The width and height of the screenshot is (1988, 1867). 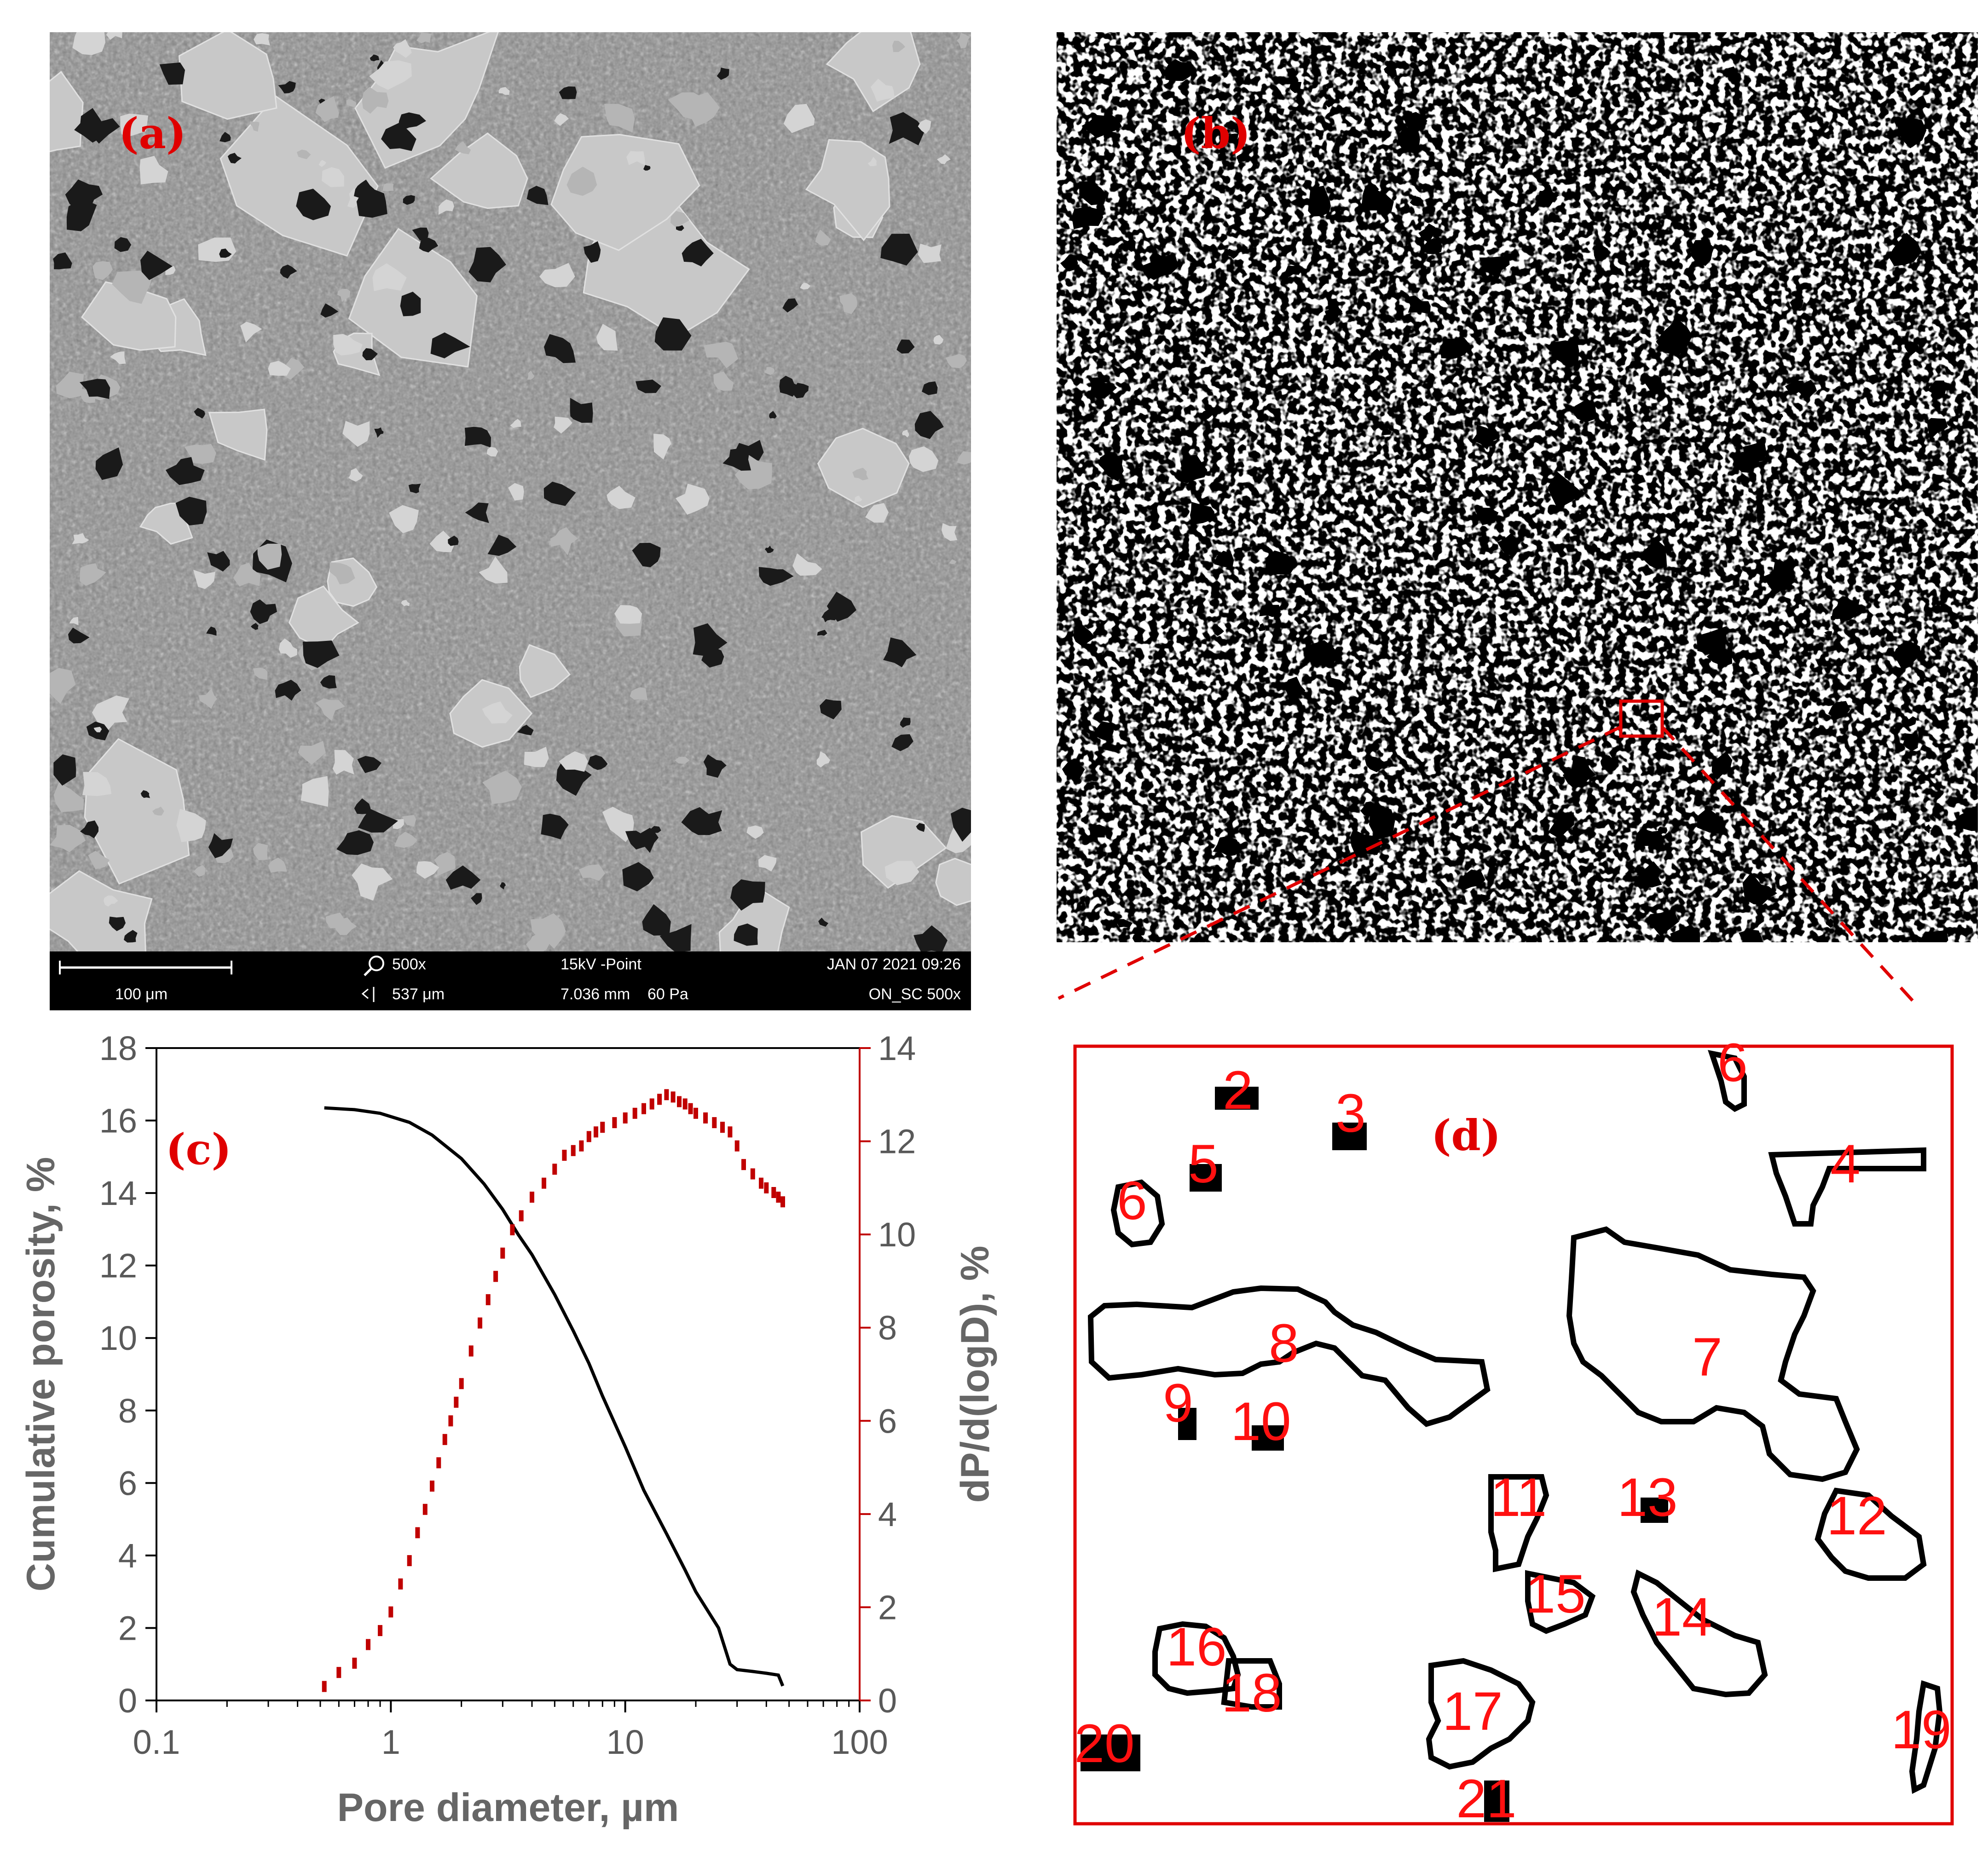 What do you see at coordinates (41, 1374) in the screenshot?
I see `y-axis-title: Cumulative porosity, %` at bounding box center [41, 1374].